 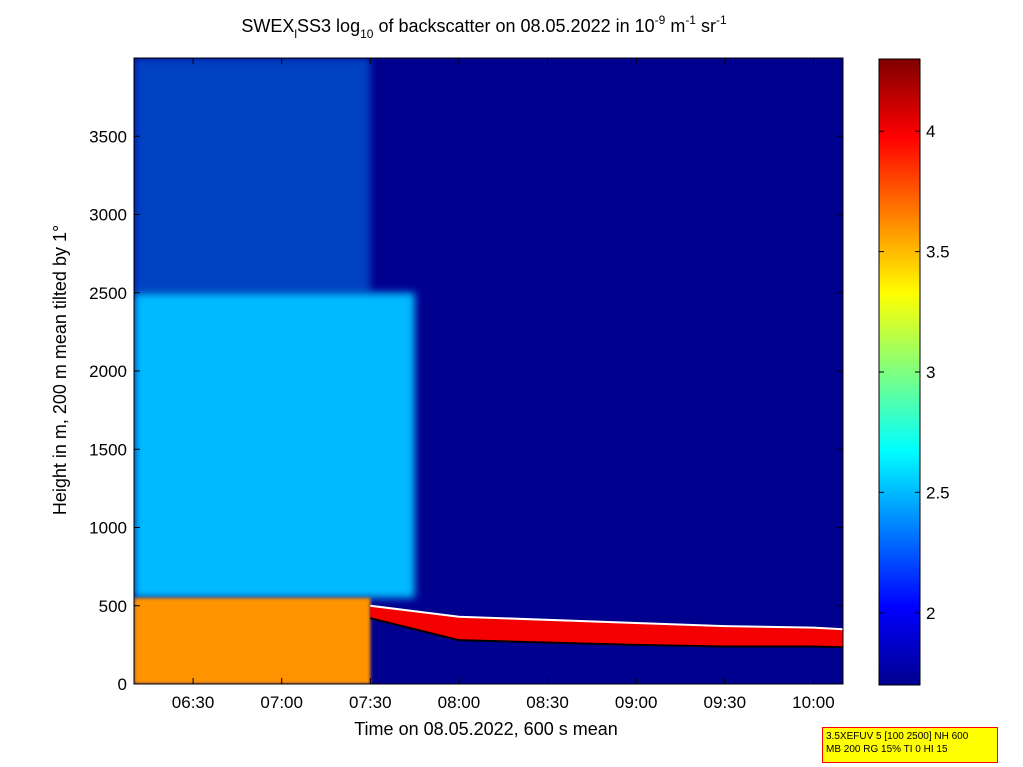 What do you see at coordinates (606, 633) in the screenshot?
I see `cloud-base-line` at bounding box center [606, 633].